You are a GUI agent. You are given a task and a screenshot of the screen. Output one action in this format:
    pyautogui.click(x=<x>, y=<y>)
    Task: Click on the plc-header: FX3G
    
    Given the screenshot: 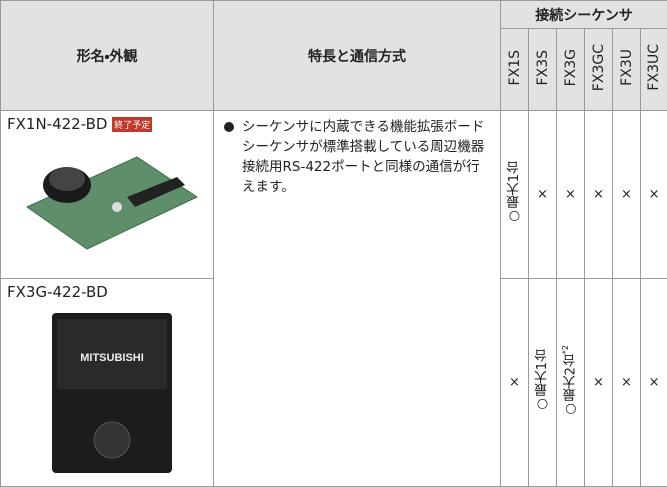 What is the action you would take?
    pyautogui.click(x=571, y=70)
    